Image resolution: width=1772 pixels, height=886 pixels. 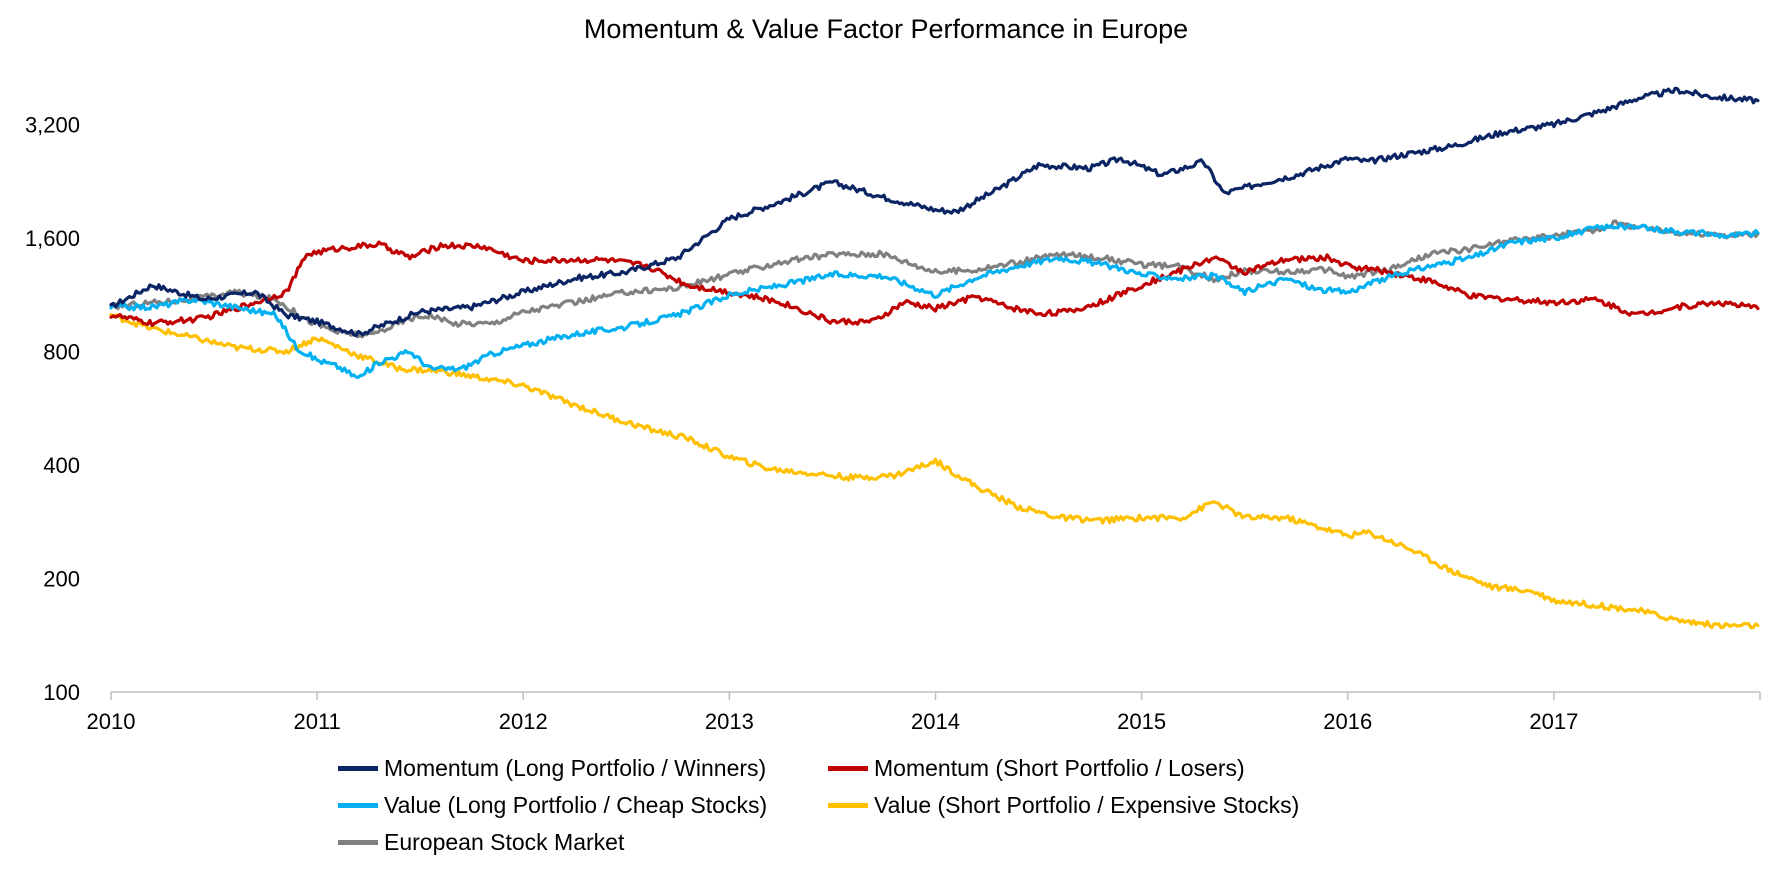 What do you see at coordinates (61, 352) in the screenshot?
I see `y-tick-label: 800` at bounding box center [61, 352].